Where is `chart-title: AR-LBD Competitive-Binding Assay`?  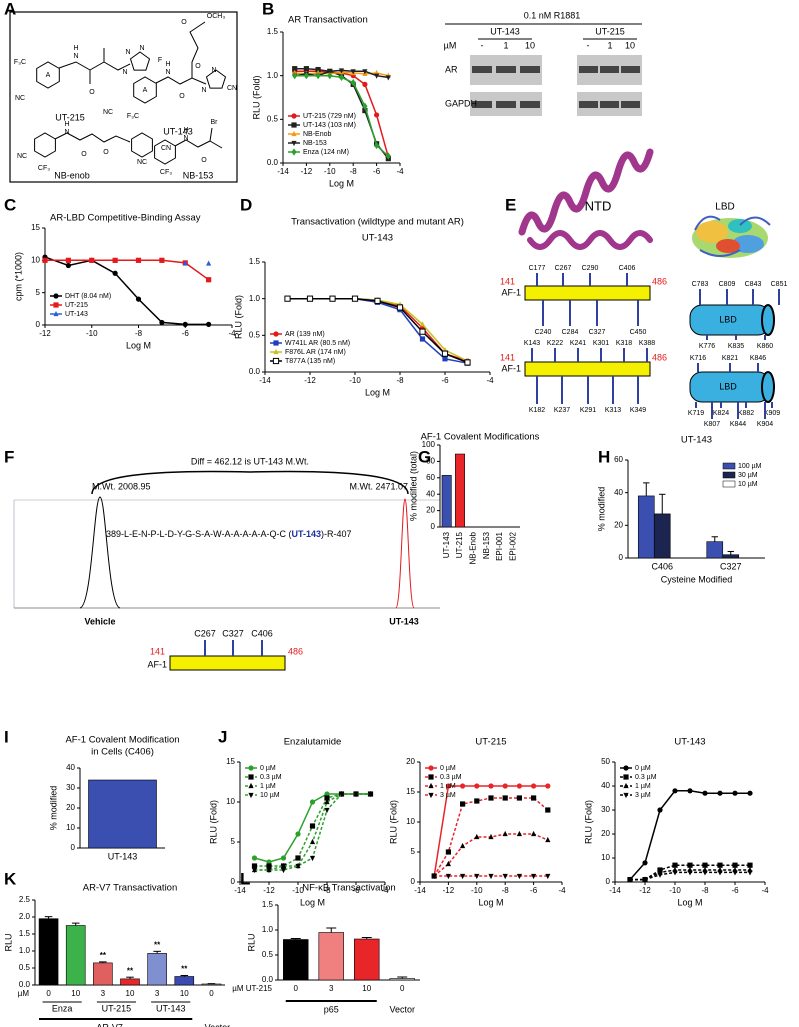
chart-title: AR-LBD Competitive-Binding Assay is located at coordinates (125, 218).